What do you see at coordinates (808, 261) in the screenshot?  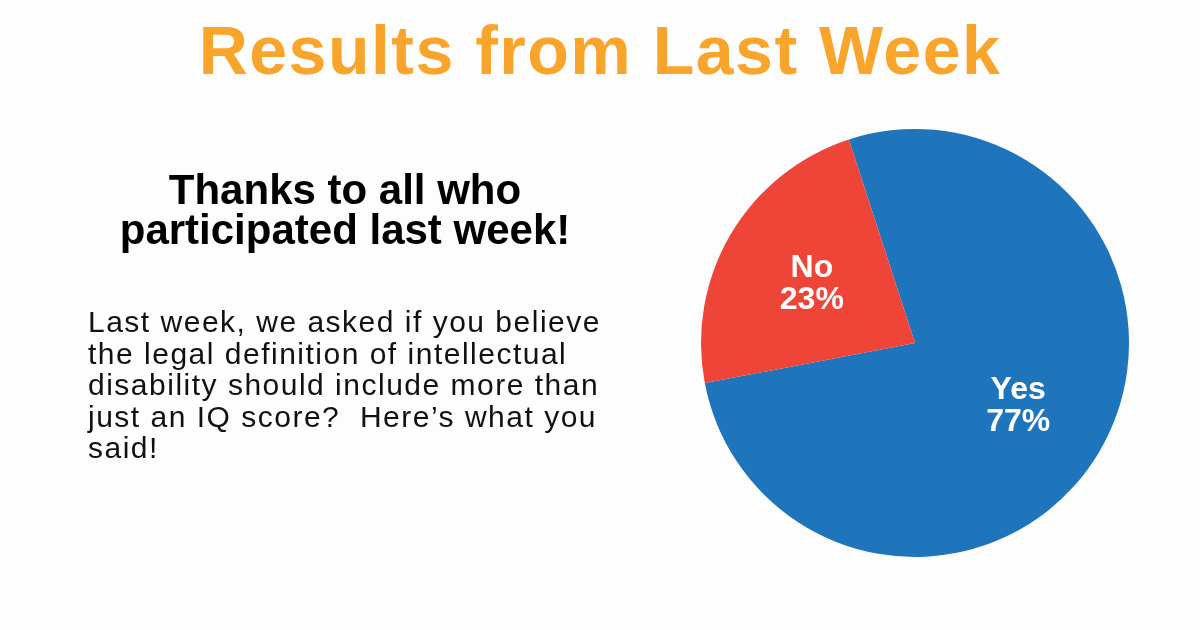 I see `pie-slice` at bounding box center [808, 261].